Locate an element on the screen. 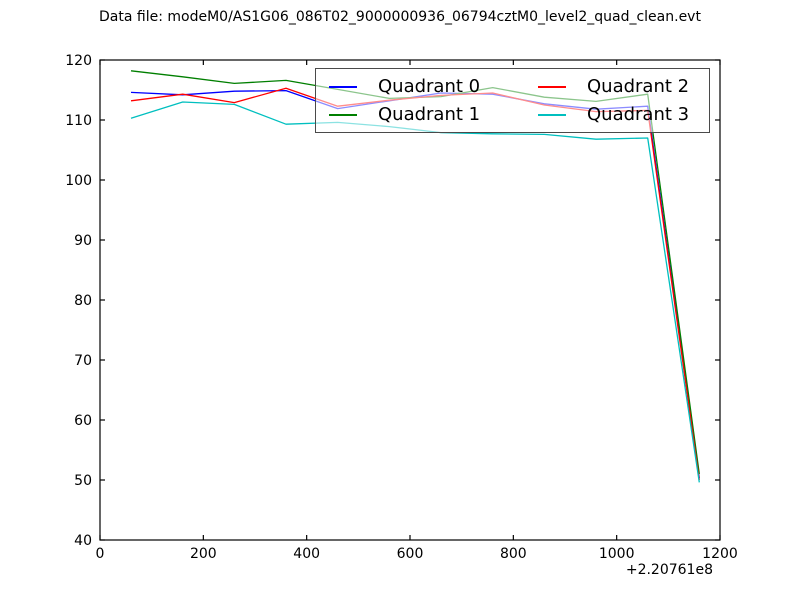  y-tick-label: 110 is located at coordinates (78, 121).